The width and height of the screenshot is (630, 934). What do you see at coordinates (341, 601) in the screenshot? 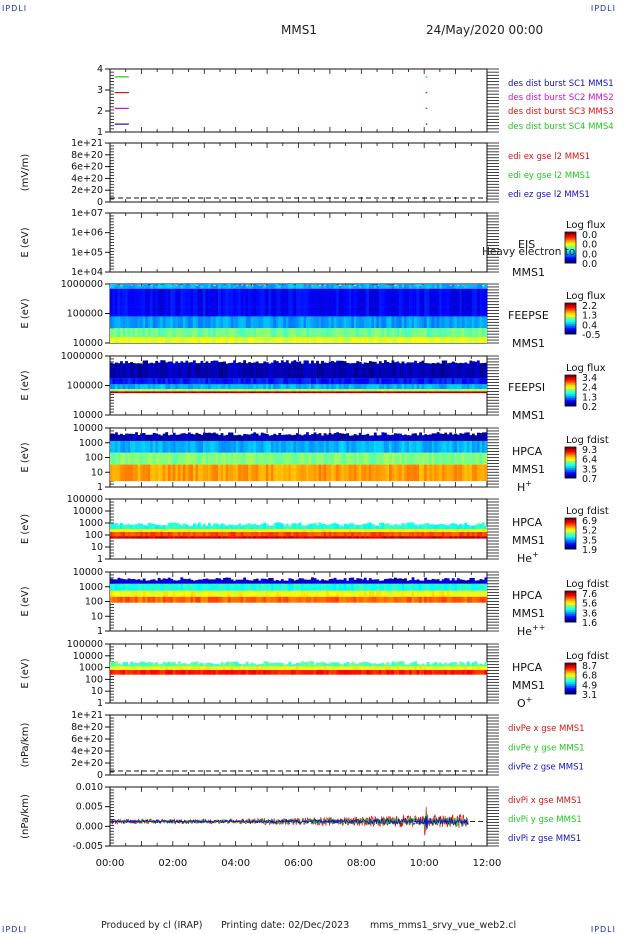
I see `panel-hpca_he2` at bounding box center [341, 601].